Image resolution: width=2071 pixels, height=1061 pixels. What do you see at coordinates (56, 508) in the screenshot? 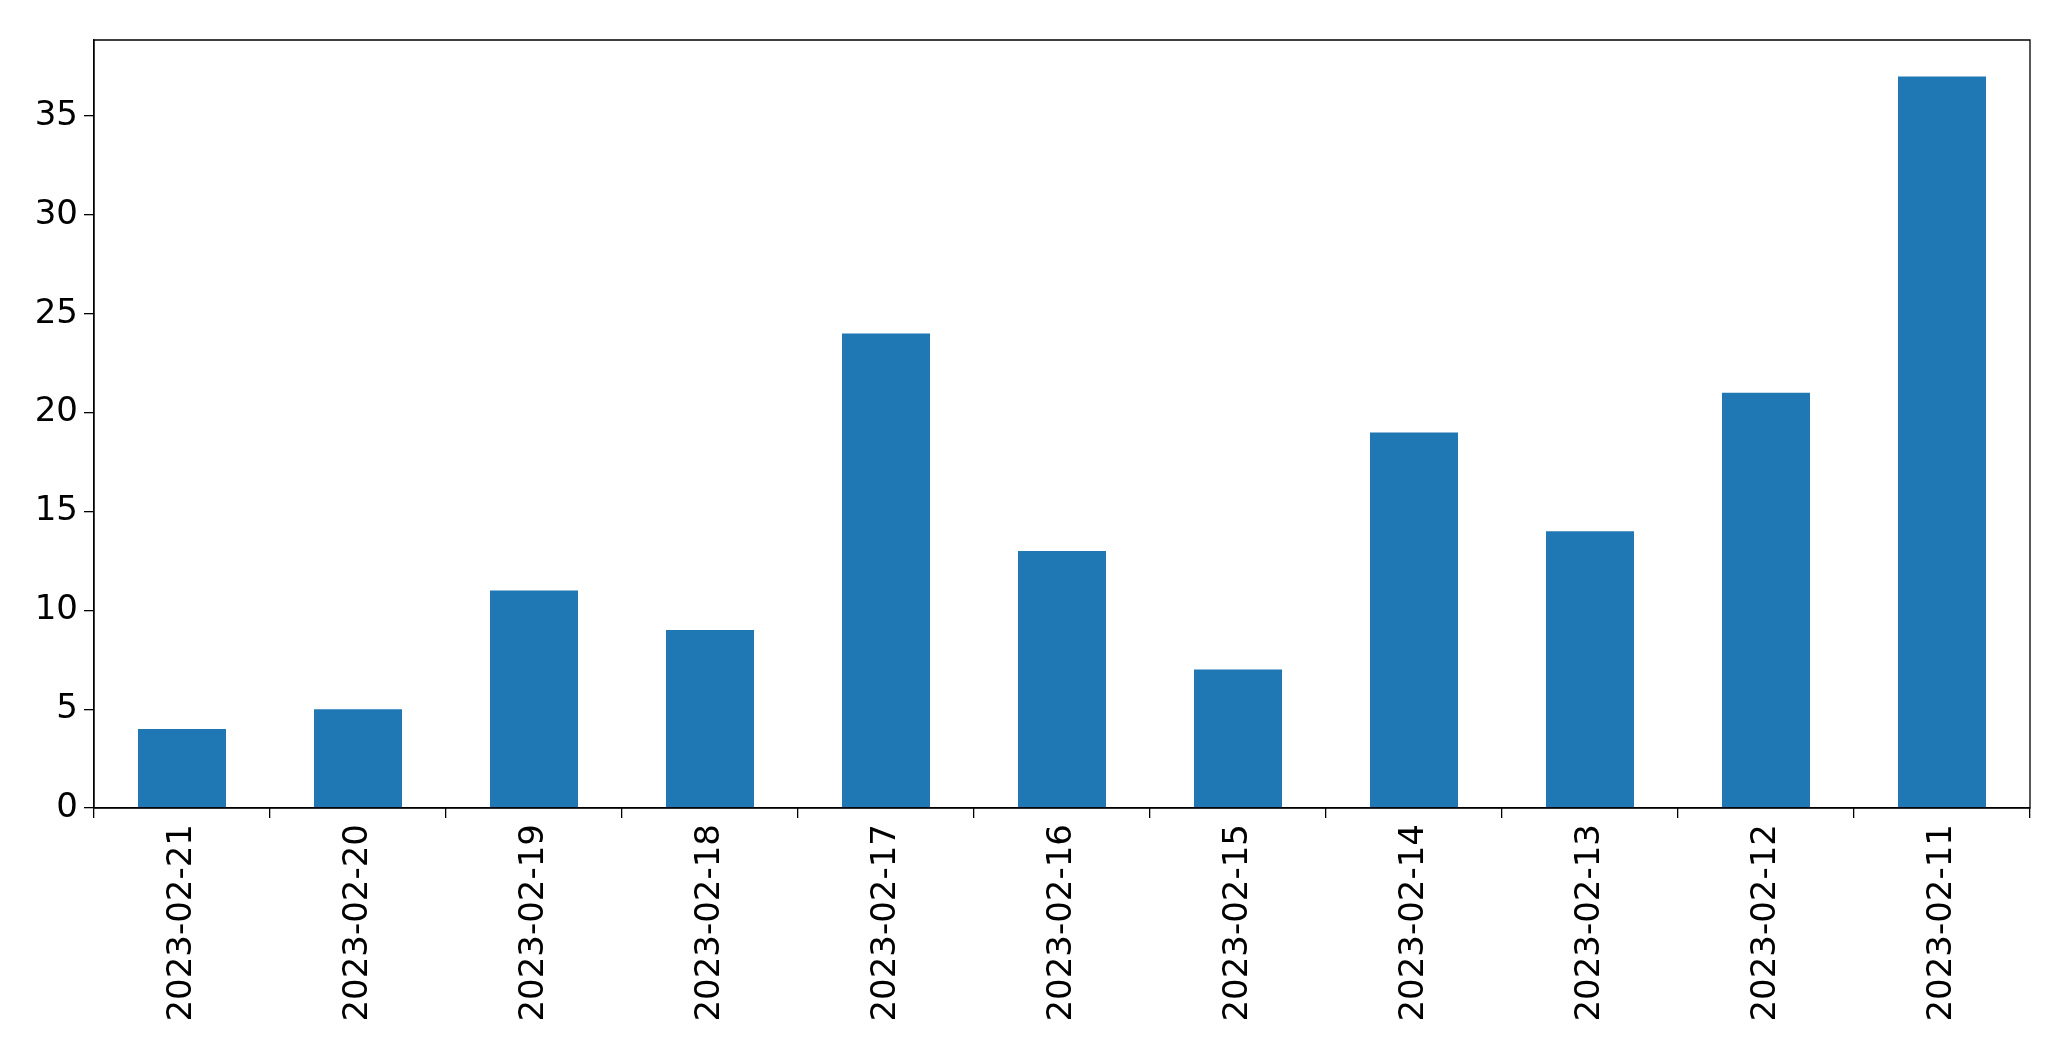
I see `y-tick-label: 15` at bounding box center [56, 508].